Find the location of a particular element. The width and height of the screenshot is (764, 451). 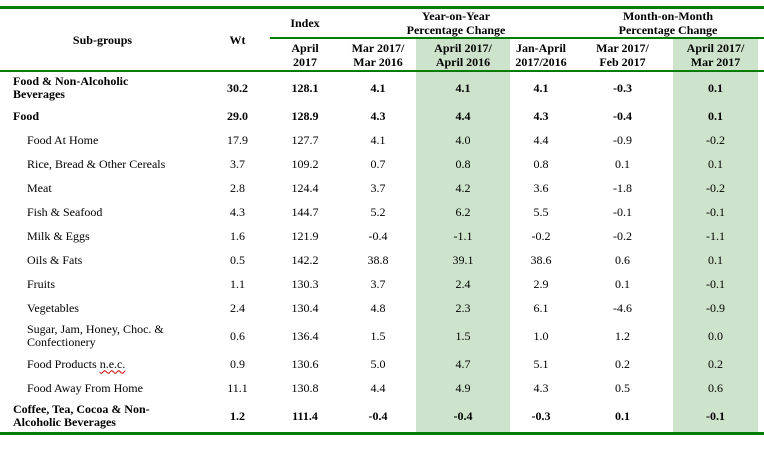

value-cell: 1.6 is located at coordinates (237, 235).